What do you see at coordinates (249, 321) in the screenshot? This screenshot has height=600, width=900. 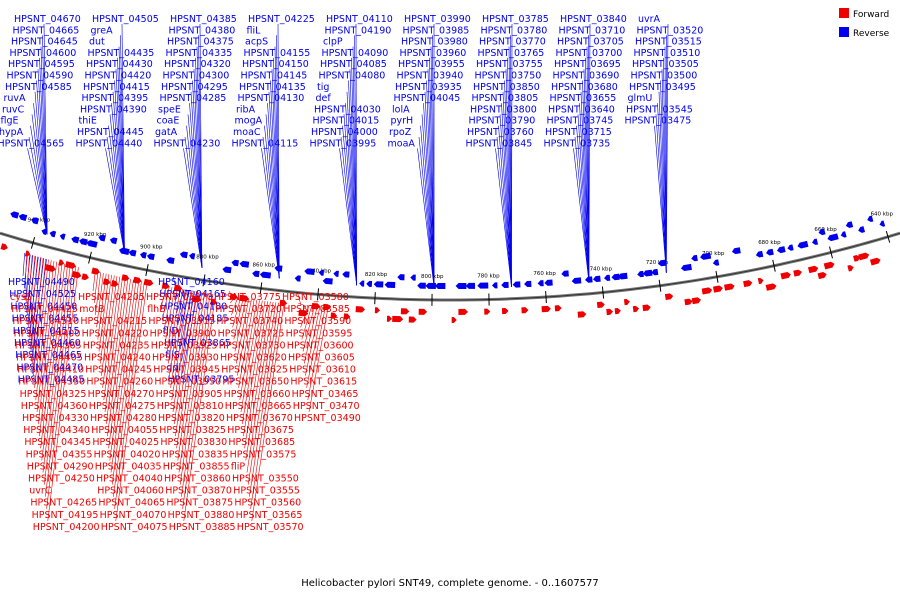 I see `gene-label: HPSNT_03740` at bounding box center [249, 321].